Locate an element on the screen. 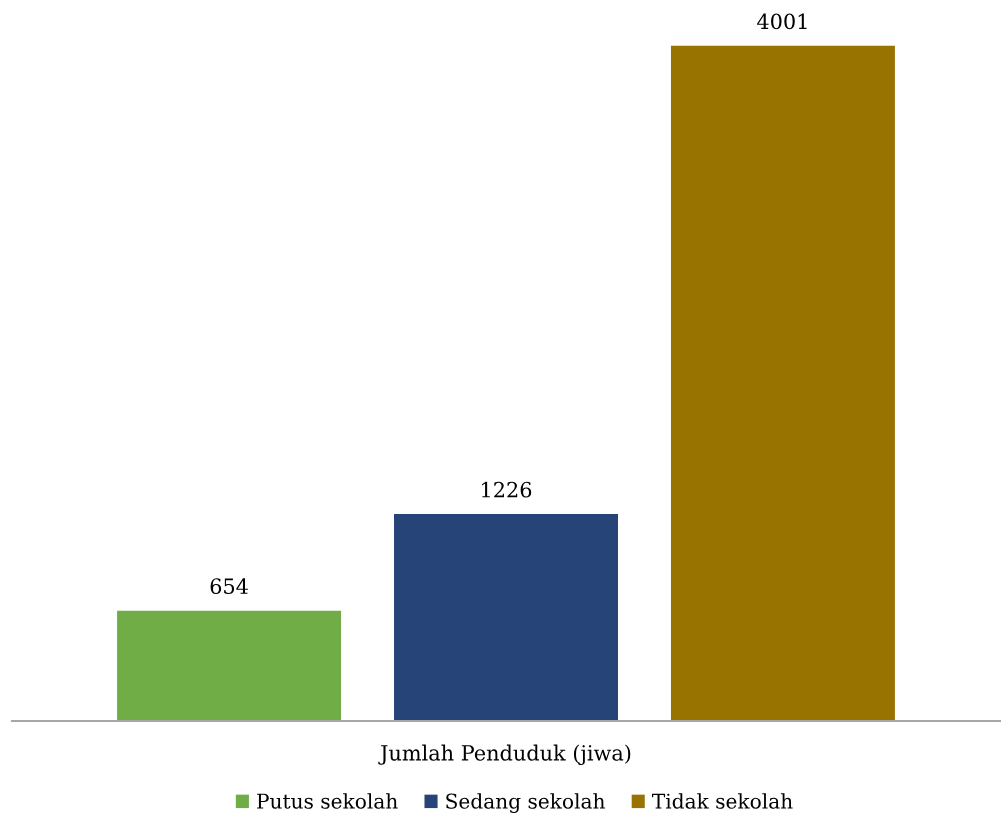 This screenshot has width=1001, height=819. legend-label: Tidak sekolah is located at coordinates (722, 801).